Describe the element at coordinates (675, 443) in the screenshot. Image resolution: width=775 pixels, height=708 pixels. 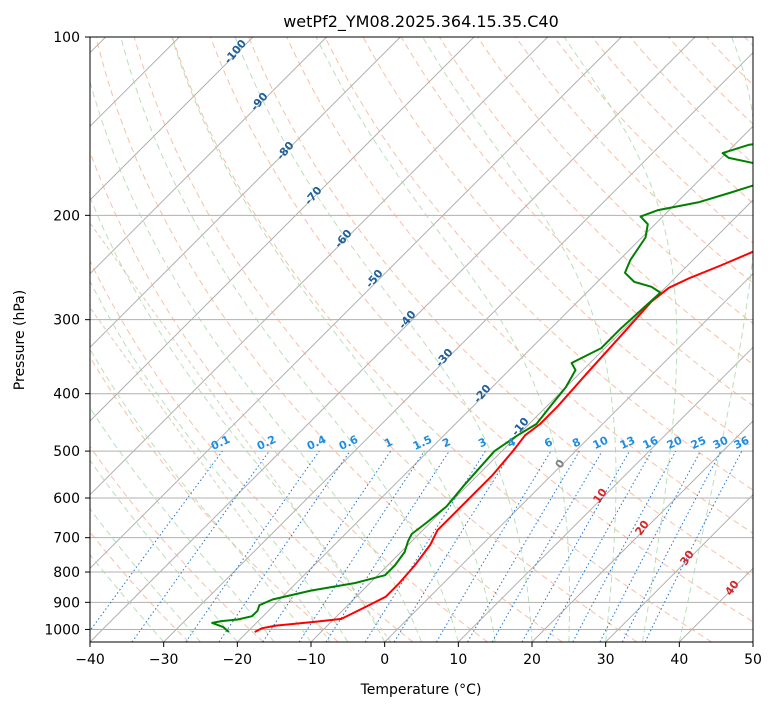
I see `mixing-ratio-label: 20` at that location.